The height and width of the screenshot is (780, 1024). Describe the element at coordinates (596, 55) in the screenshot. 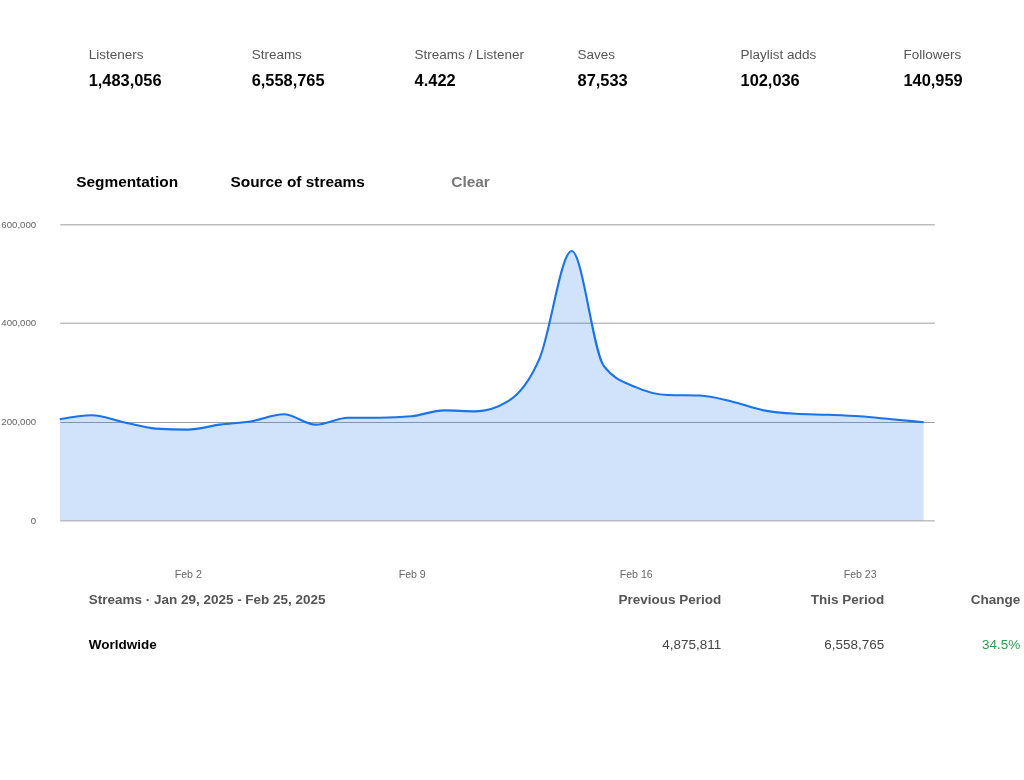

I see `text: Saves` at that location.